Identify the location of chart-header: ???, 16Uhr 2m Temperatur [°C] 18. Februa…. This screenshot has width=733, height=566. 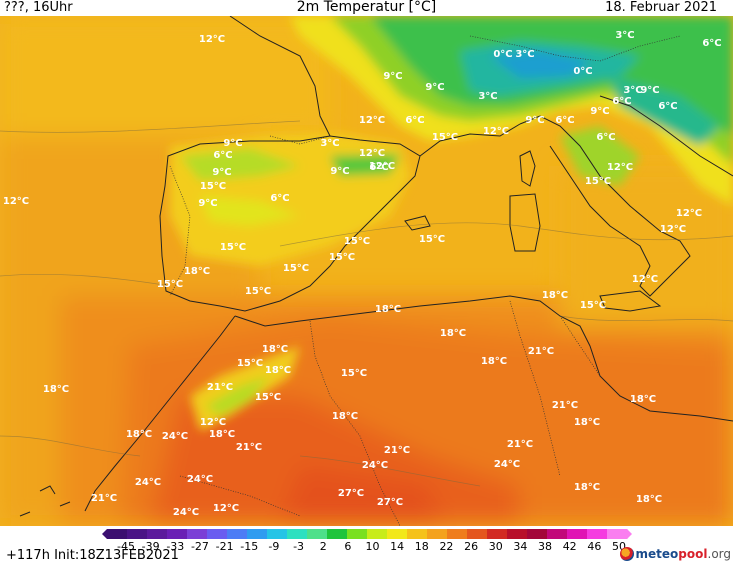
(366, 8).